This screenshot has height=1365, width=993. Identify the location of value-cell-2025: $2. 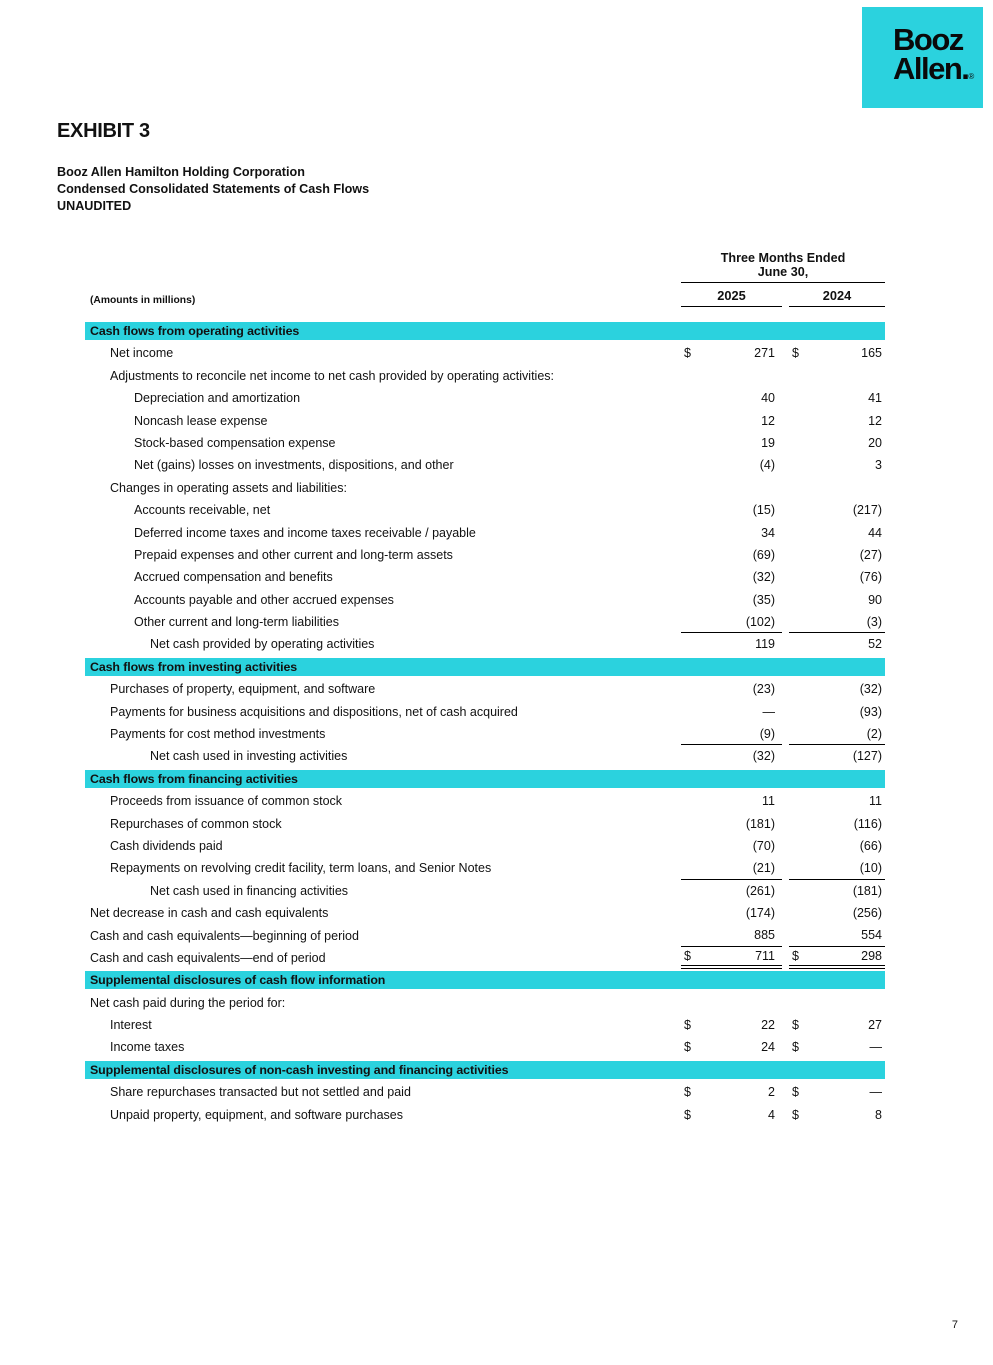
(731, 1092).